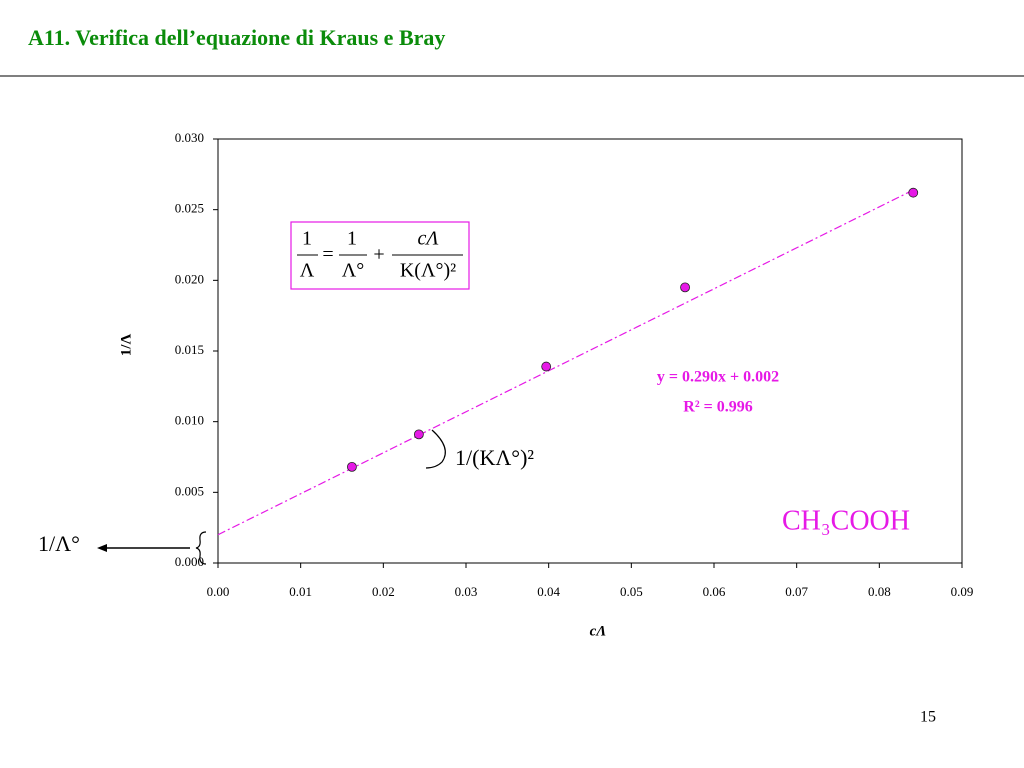  I want to click on x-axis-label: cΛ, so click(598, 631).